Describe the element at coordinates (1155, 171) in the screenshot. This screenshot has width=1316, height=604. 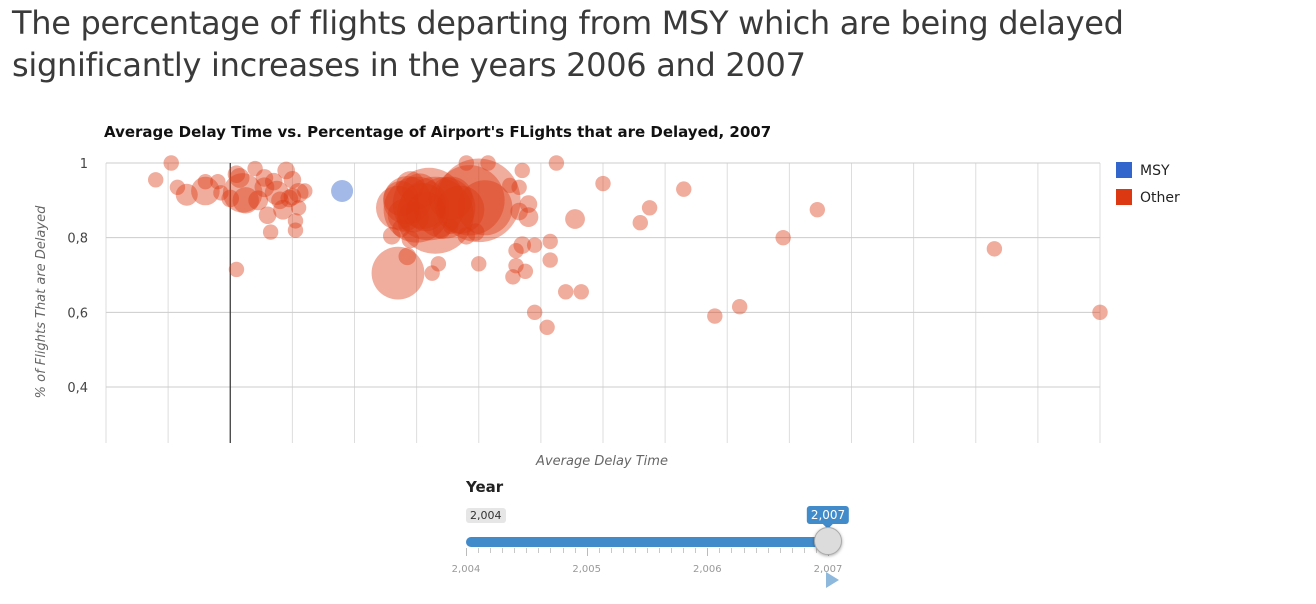
I see `legend-label-msy: MSY` at that location.